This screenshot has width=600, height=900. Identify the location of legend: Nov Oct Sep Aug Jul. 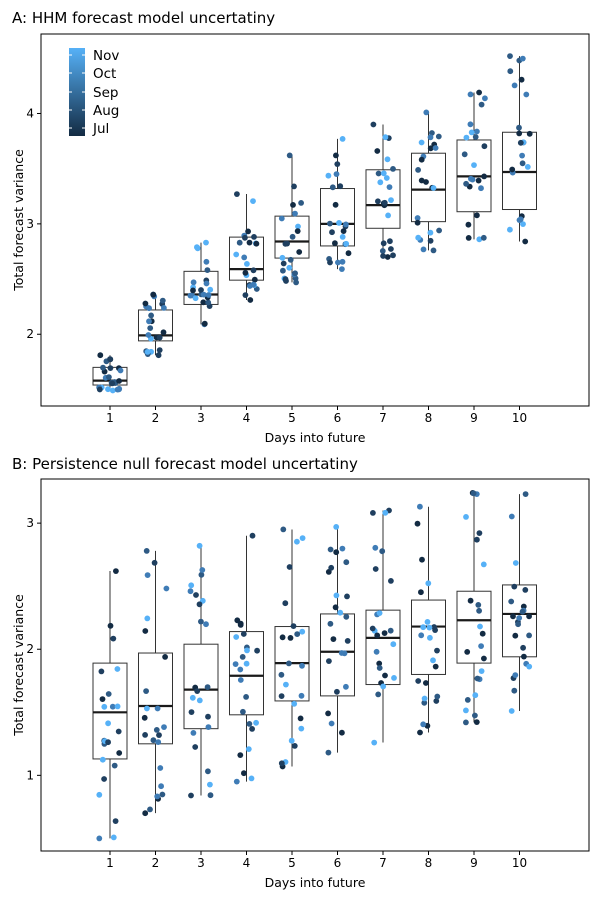
(94, 92).